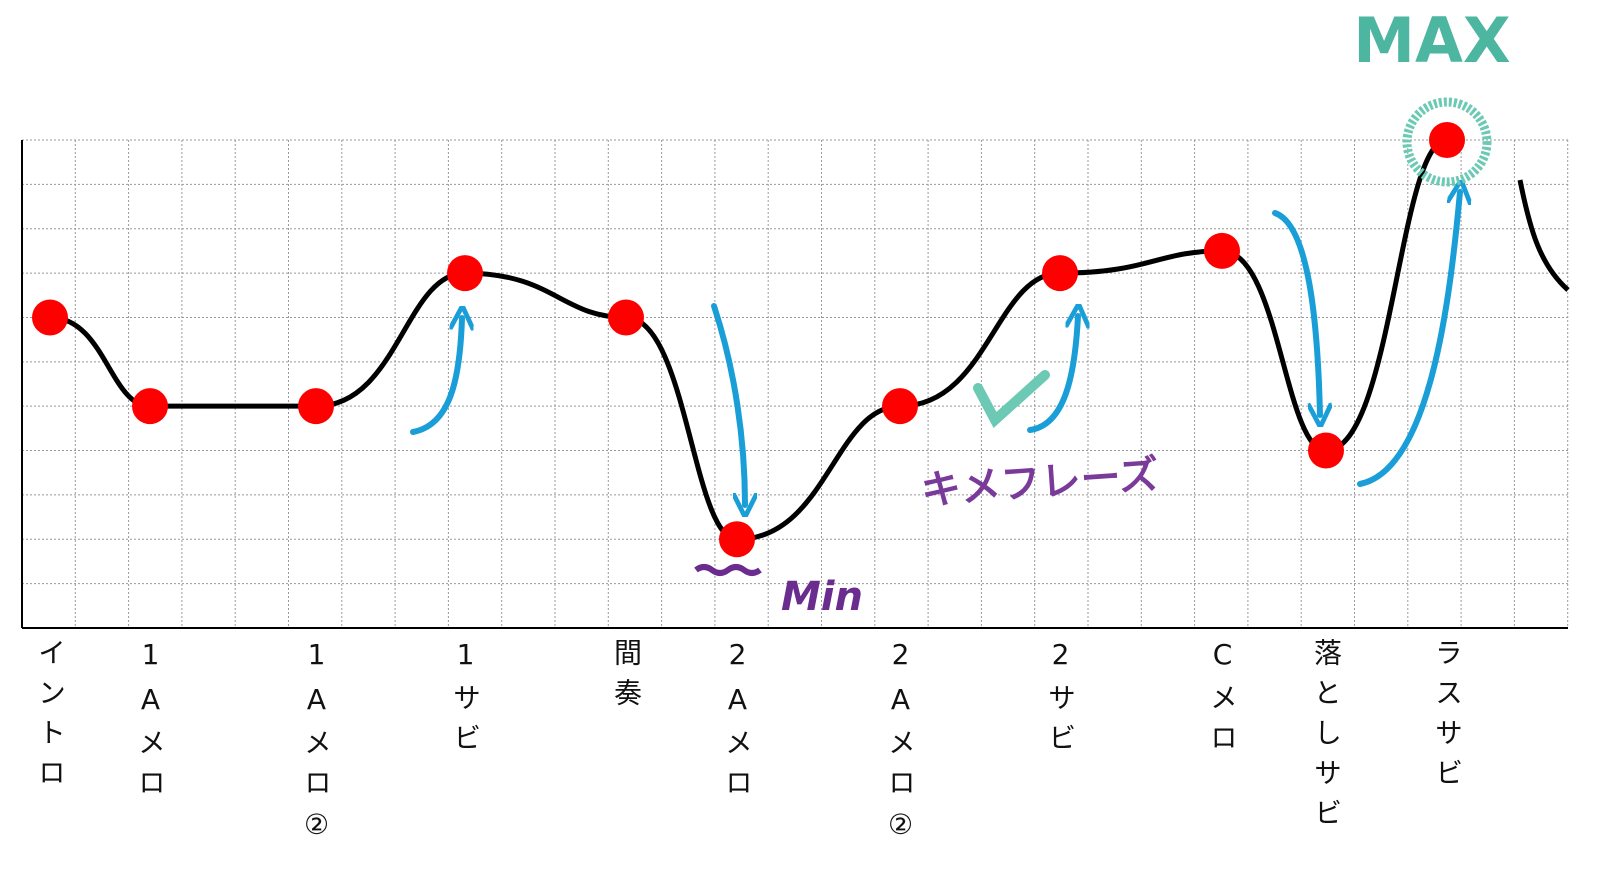 This screenshot has height=876, width=1600. Describe the element at coordinates (1431, 40) in the screenshot. I see `annotation-max: MAX` at that location.